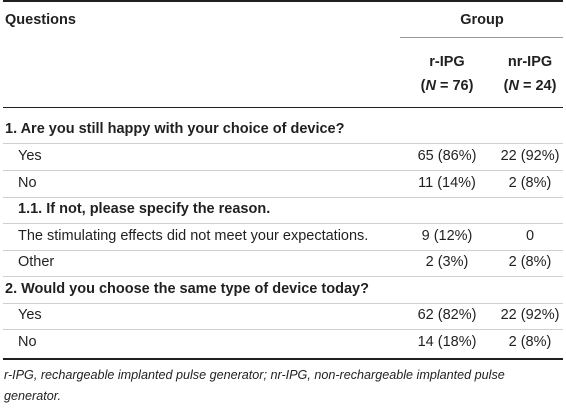  I want to click on col-r-ipg-header: r-IPG, so click(447, 62).